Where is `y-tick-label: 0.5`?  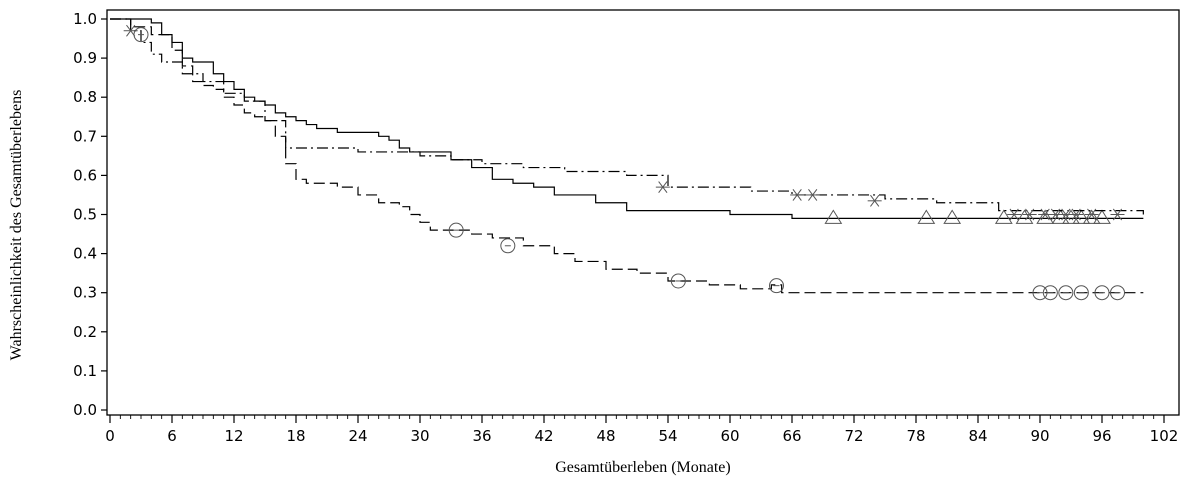
y-tick-label: 0.5 is located at coordinates (85, 215).